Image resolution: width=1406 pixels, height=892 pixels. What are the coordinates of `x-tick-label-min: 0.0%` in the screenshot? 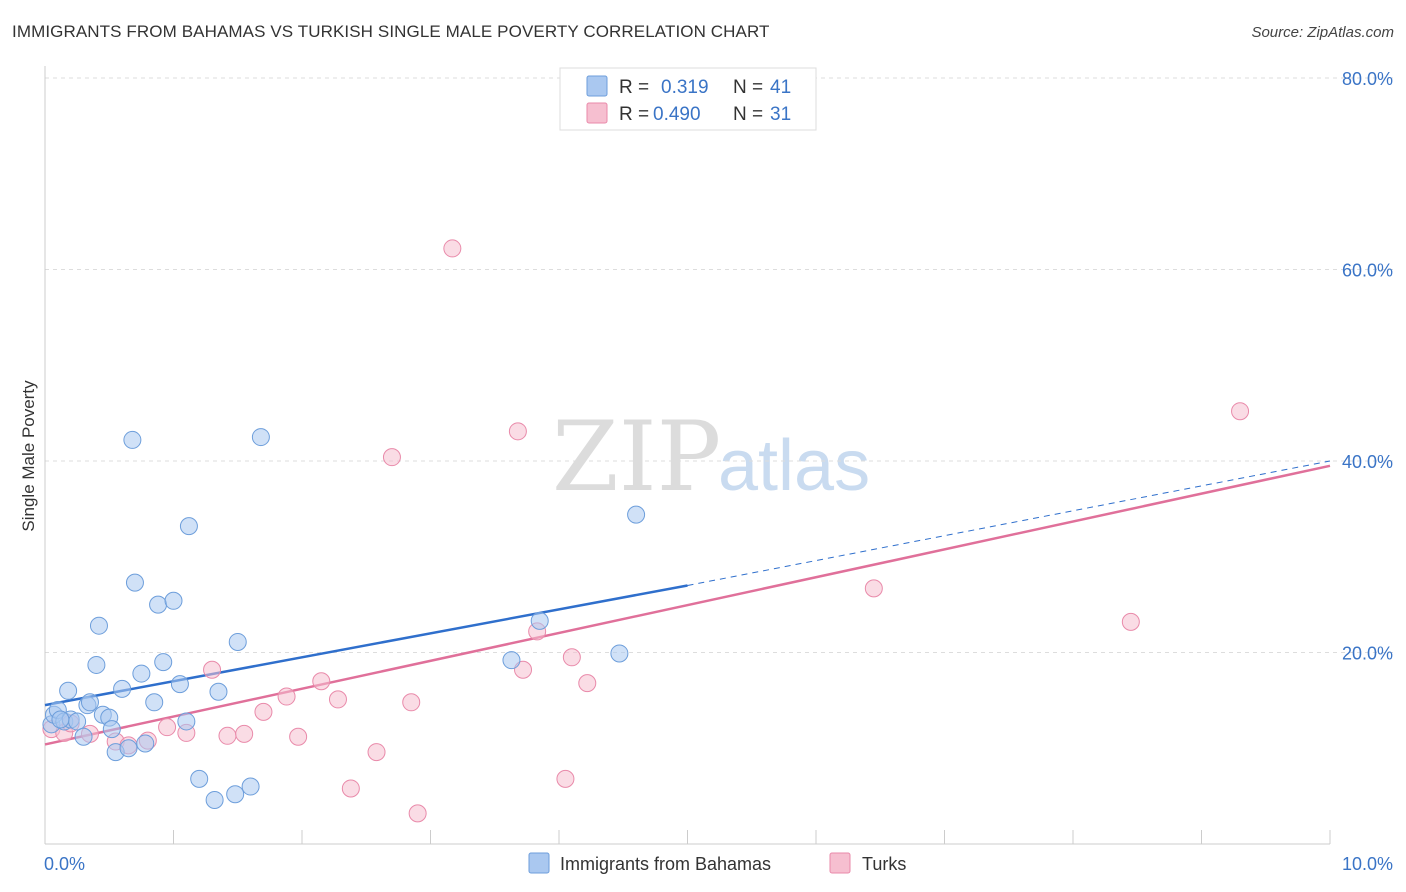 It's located at (64, 864).